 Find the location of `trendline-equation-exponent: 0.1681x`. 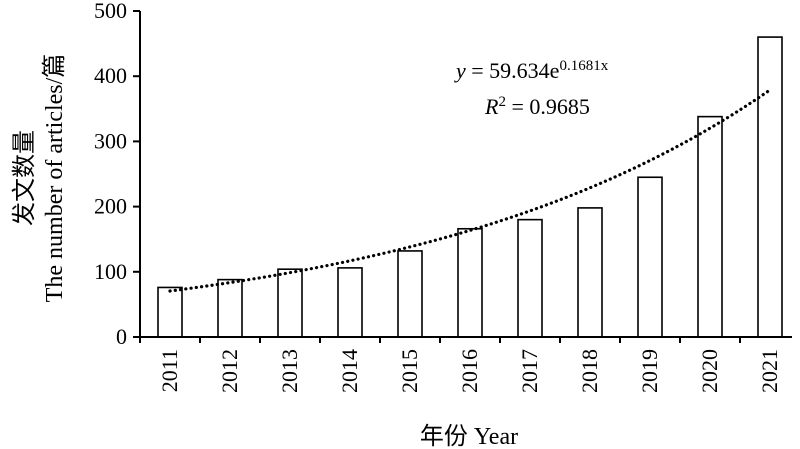

trendline-equation-exponent: 0.1681x is located at coordinates (583, 66).